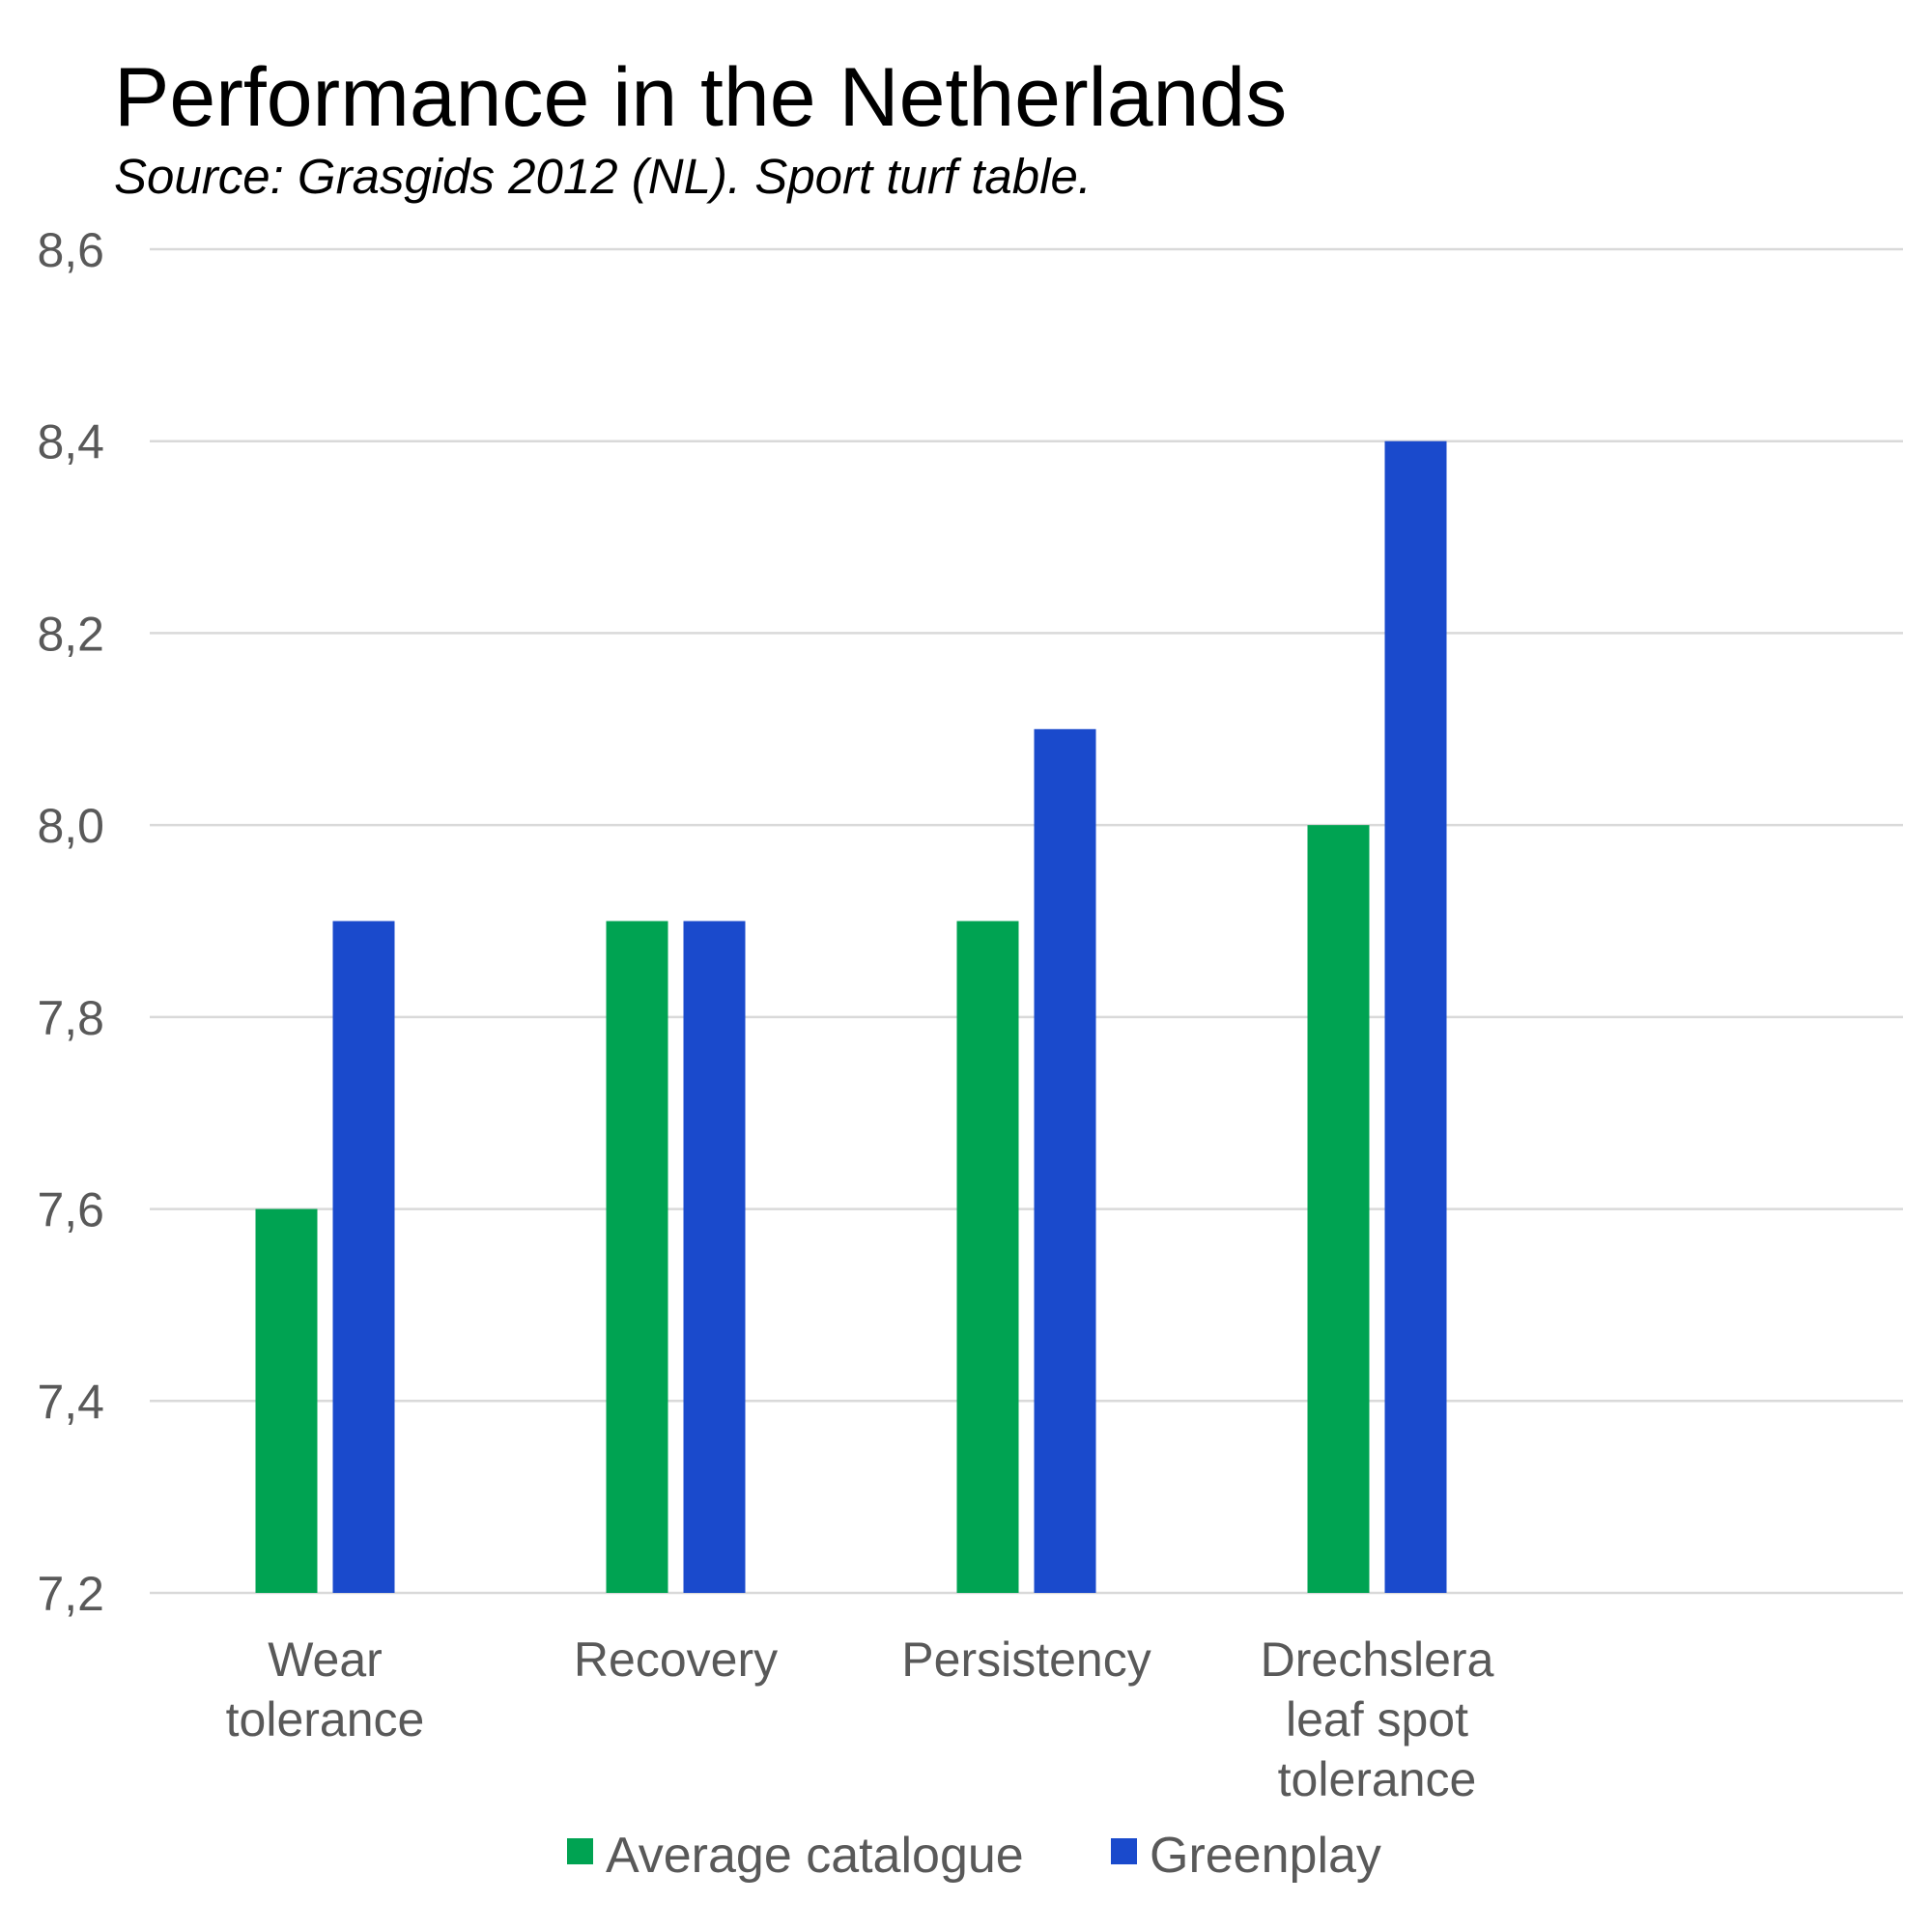  Describe the element at coordinates (700, 97) in the screenshot. I see `chart-title: Performance in the Netherlands` at that location.